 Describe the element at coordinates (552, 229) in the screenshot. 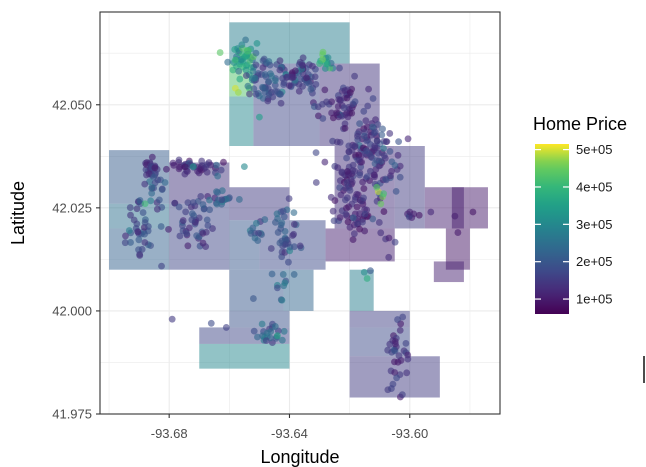

I see `legend-colorbar` at that location.